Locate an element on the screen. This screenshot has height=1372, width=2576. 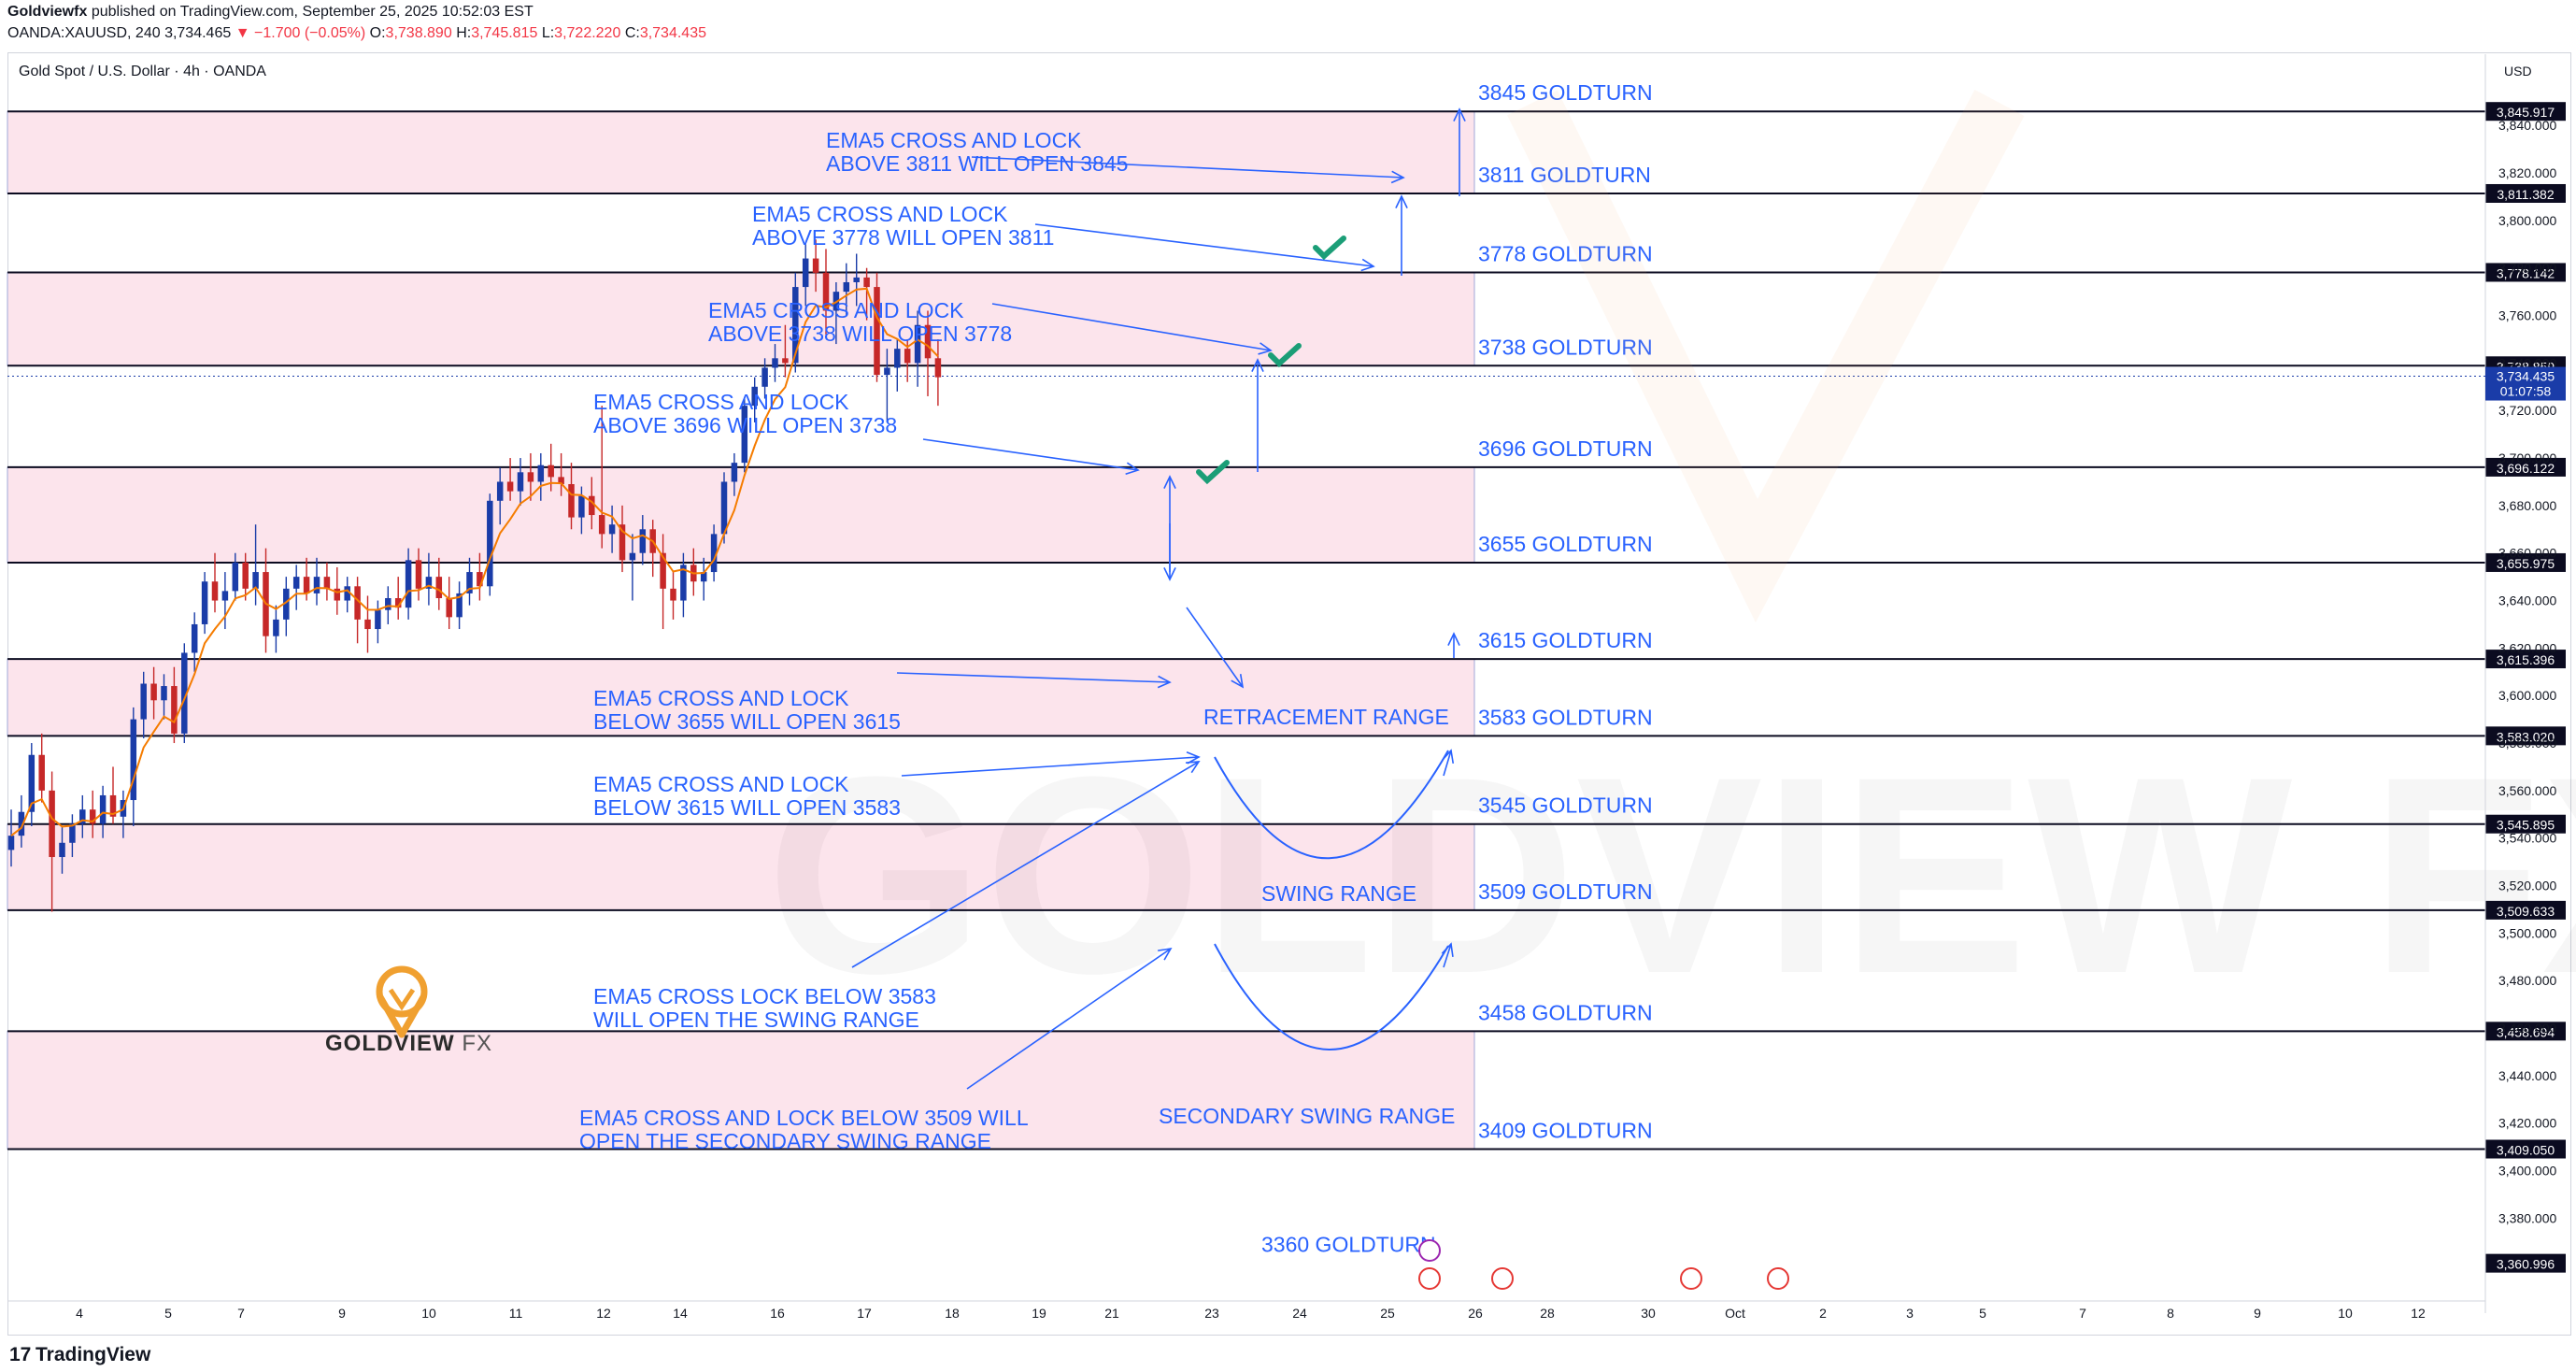
countdown-text: 01:07:58 is located at coordinates (2526, 391).